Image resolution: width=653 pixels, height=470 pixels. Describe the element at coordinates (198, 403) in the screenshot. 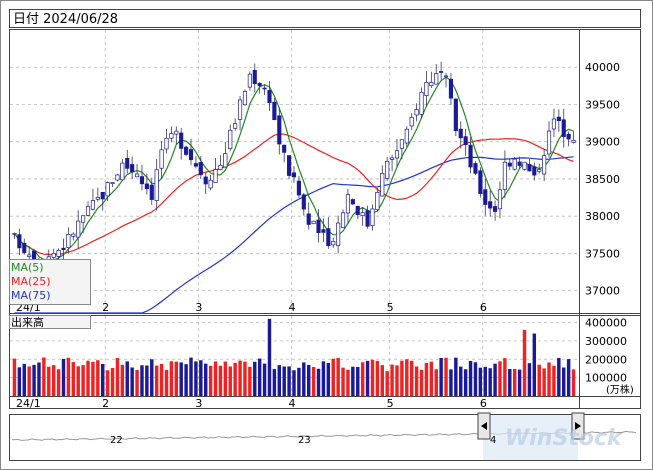

I see `x-axis-label-volume: 3` at that location.